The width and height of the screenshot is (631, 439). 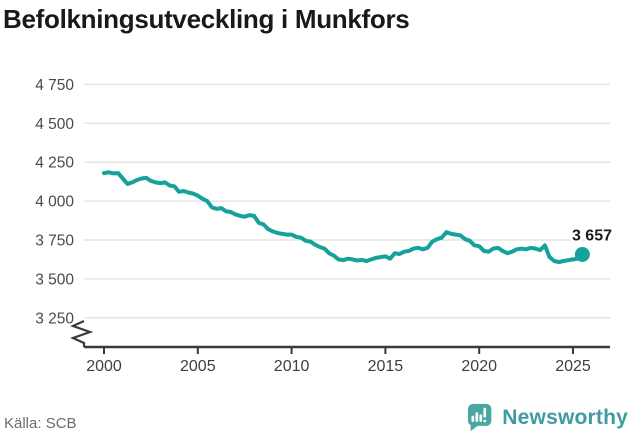 What do you see at coordinates (54, 279) in the screenshot?
I see `y-tick-label: 3 500` at bounding box center [54, 279].